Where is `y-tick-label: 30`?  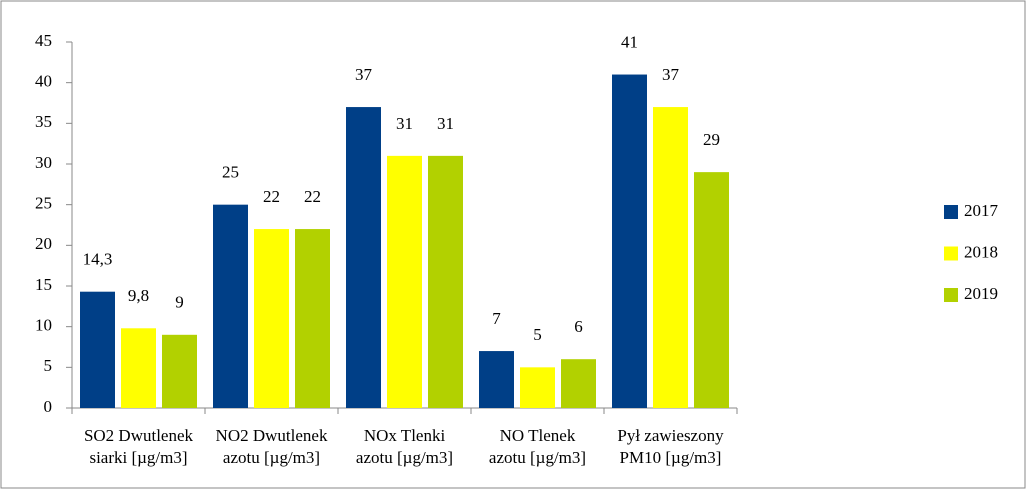
y-tick-label: 30 is located at coordinates (43, 162).